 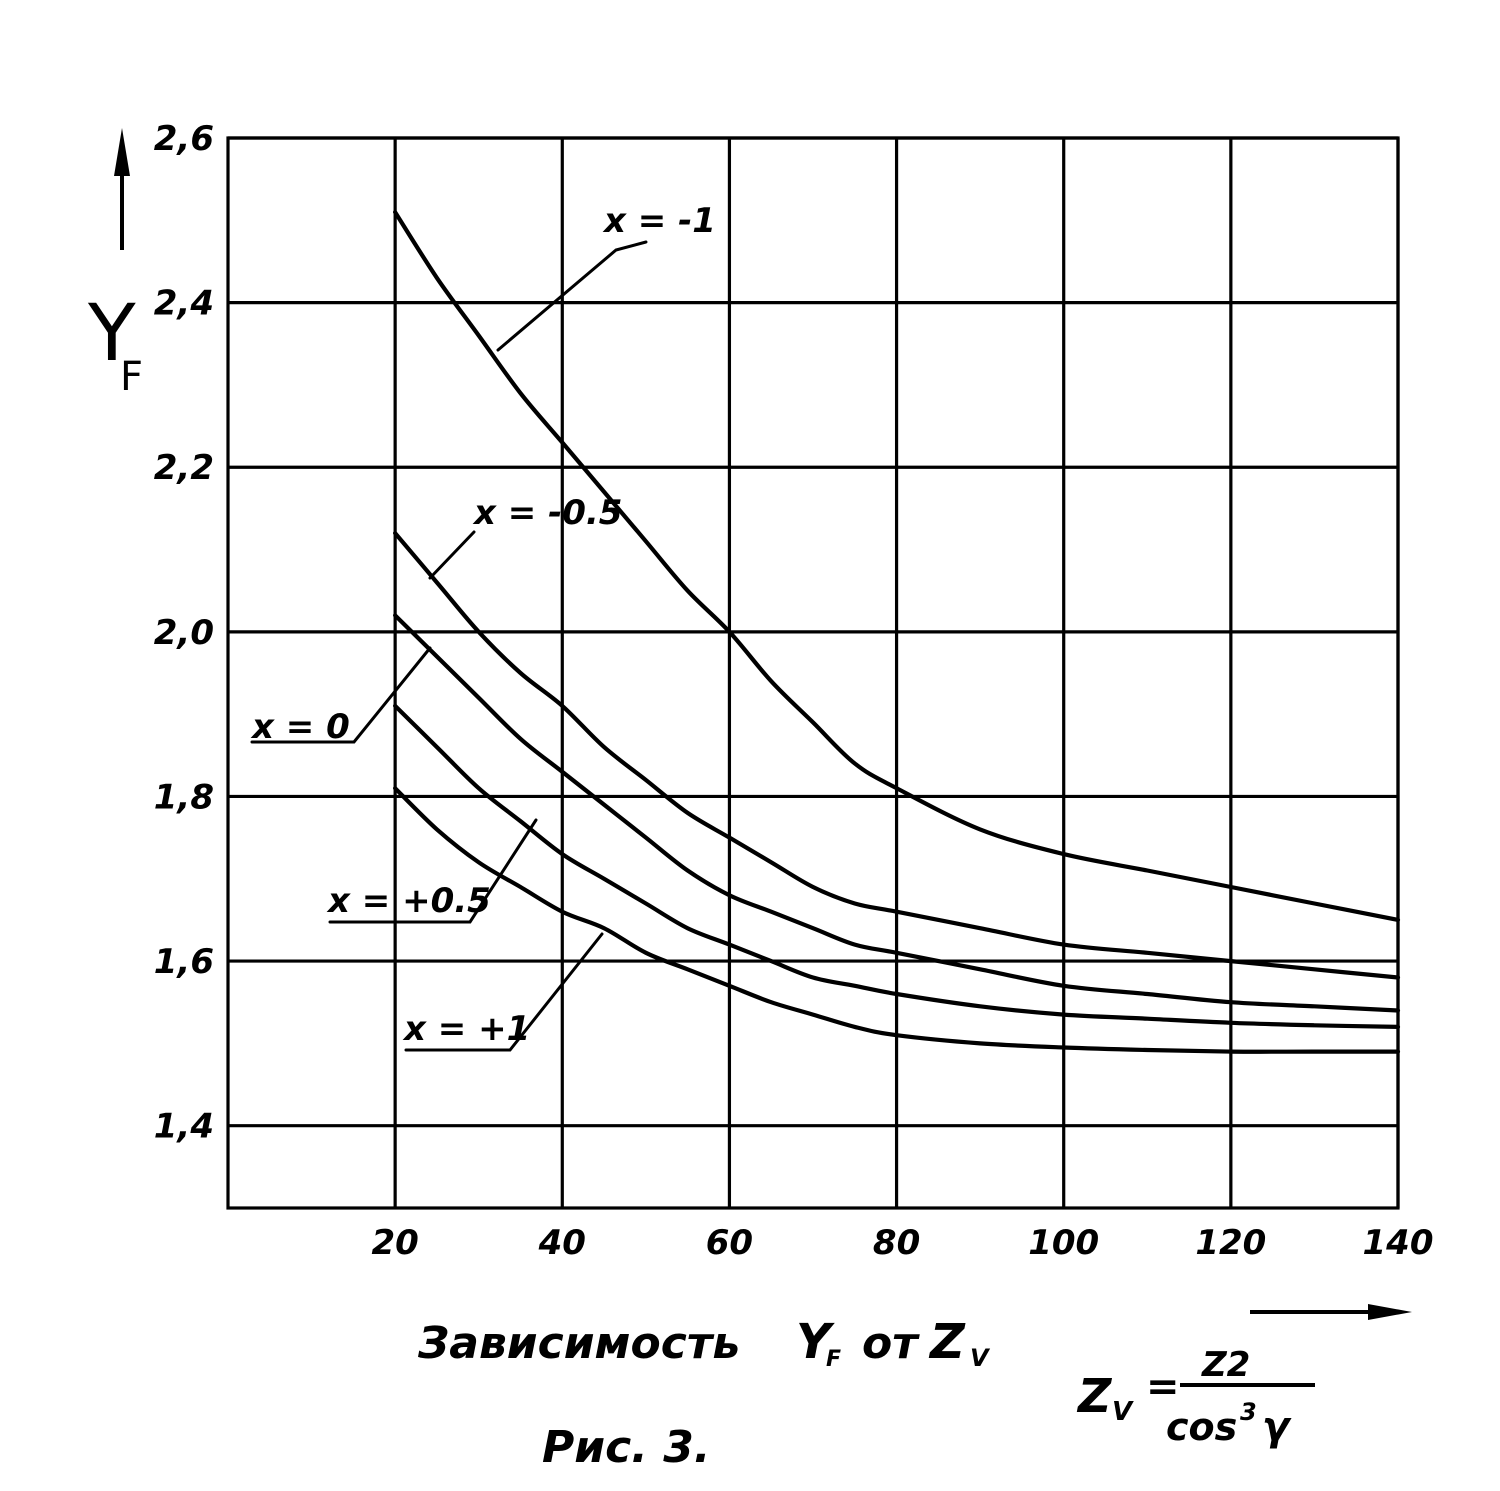 What do you see at coordinates (980, 1358) in the screenshot?
I see `title-zv-sub: V` at bounding box center [980, 1358].